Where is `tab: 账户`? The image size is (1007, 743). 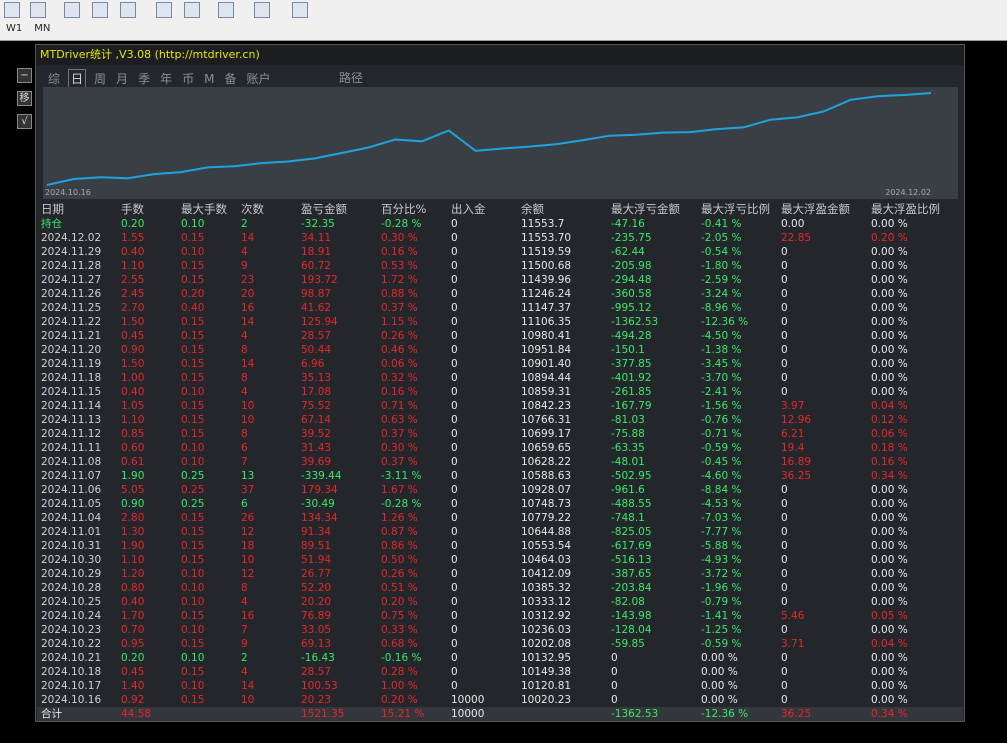 tab: 账户 is located at coordinates (258, 79).